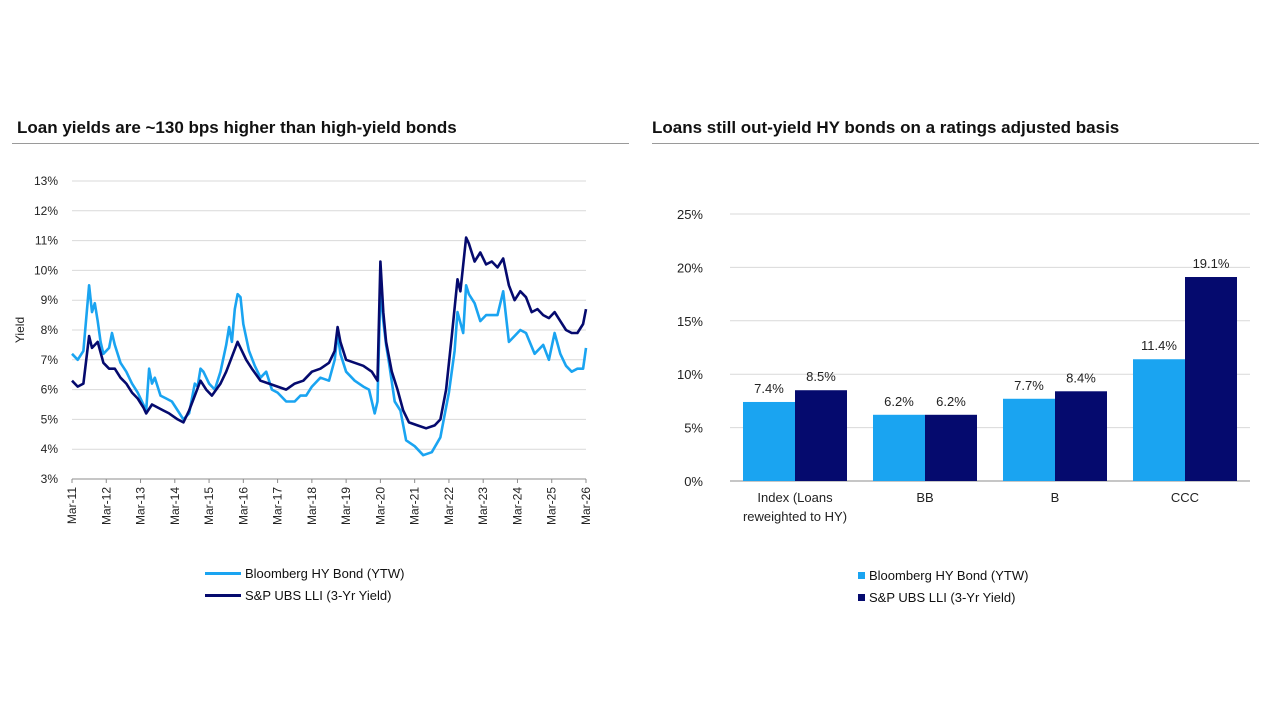  What do you see at coordinates (50, 300) in the screenshot?
I see `y-tick-label: 9%` at bounding box center [50, 300].